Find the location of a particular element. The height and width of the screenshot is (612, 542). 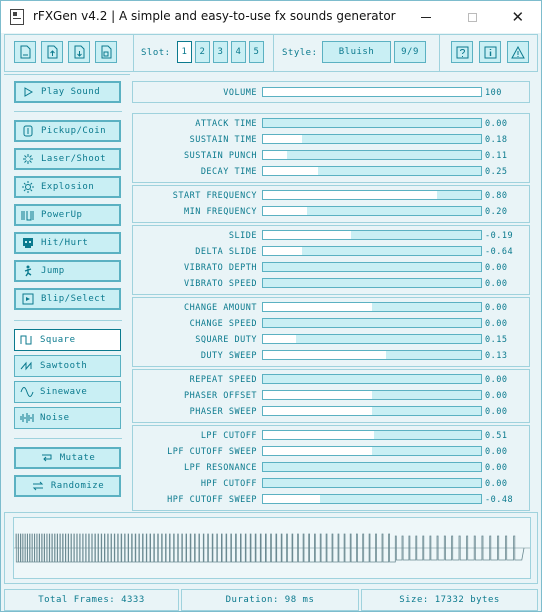

change-amount-slider is located at coordinates (372, 307).